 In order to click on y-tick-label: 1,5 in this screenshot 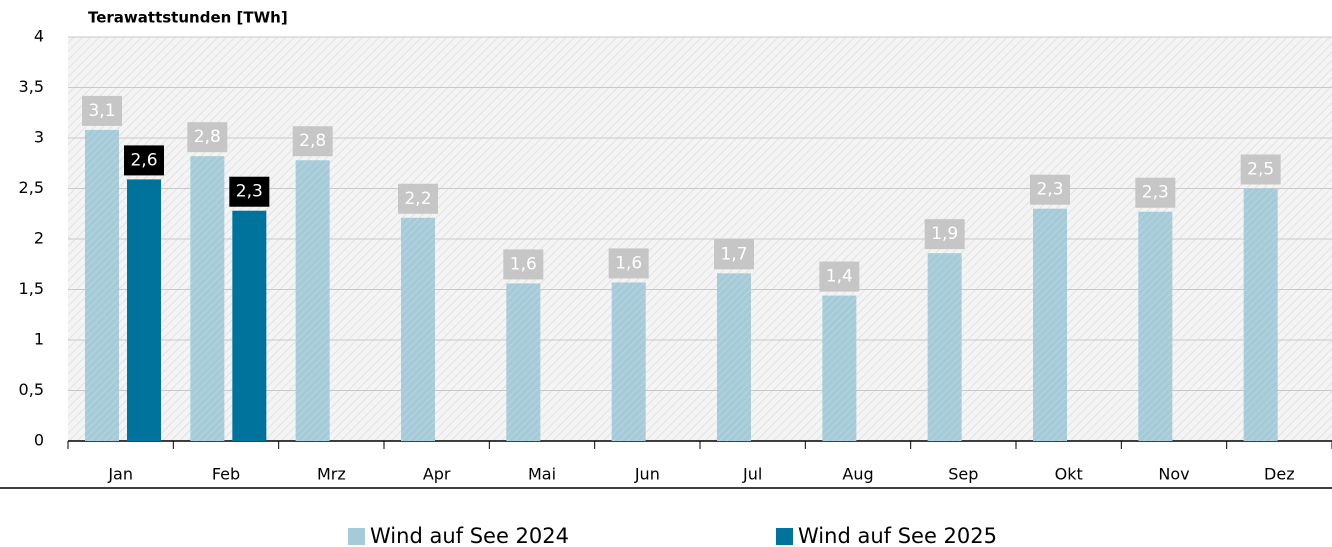, I will do `click(31, 288)`.